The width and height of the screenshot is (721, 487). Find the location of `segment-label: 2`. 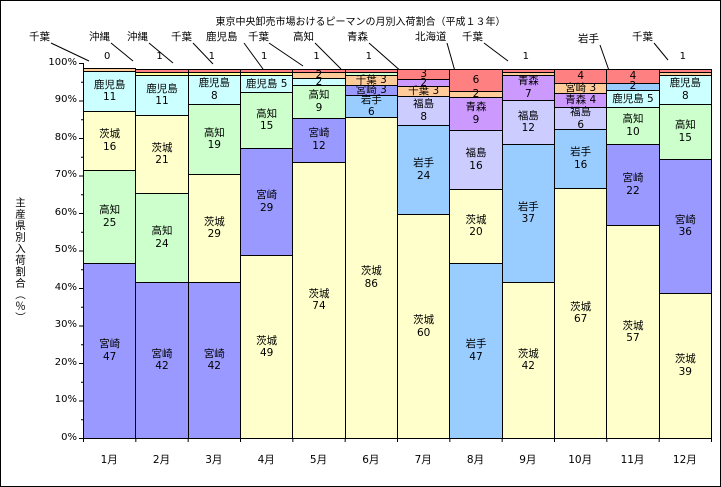

segment-label: 2 is located at coordinates (476, 93).